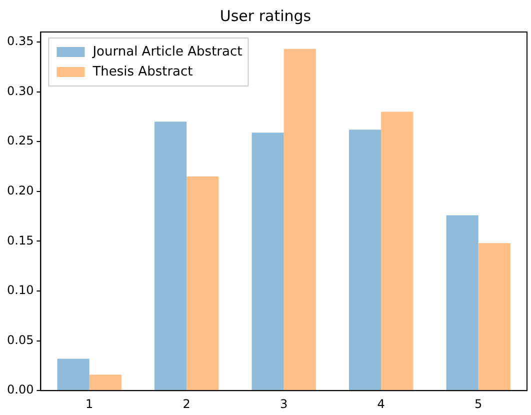 This screenshot has height=415, width=531. What do you see at coordinates (266, 15) in the screenshot?
I see `chart-title: User ratings` at bounding box center [266, 15].